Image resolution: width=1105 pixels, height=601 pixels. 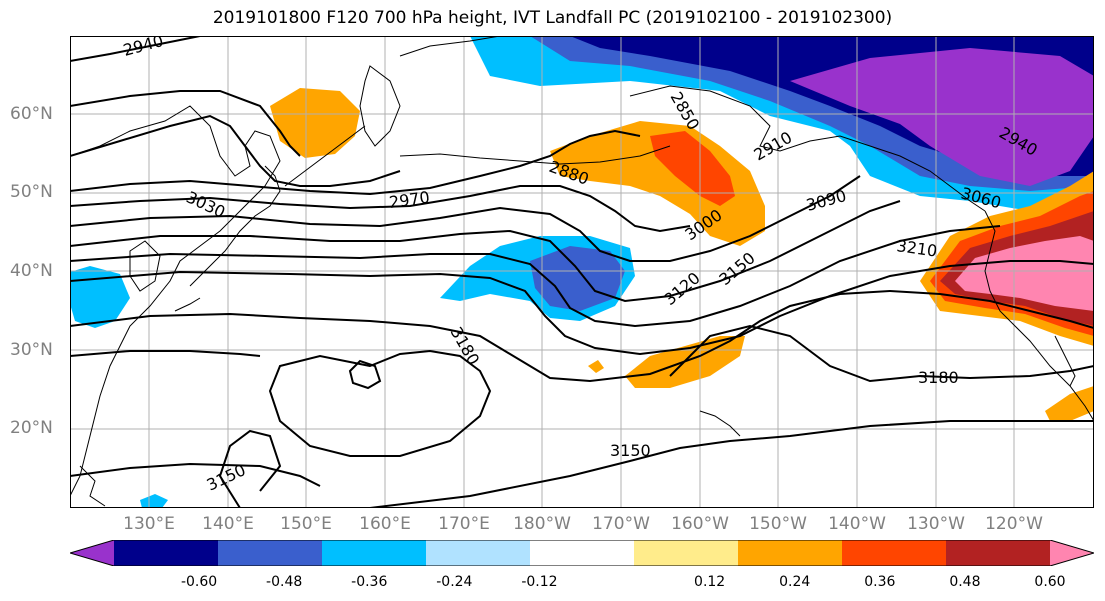 What do you see at coordinates (936, 524) in the screenshot?
I see `lon-label-130w: 130°W` at bounding box center [936, 524].